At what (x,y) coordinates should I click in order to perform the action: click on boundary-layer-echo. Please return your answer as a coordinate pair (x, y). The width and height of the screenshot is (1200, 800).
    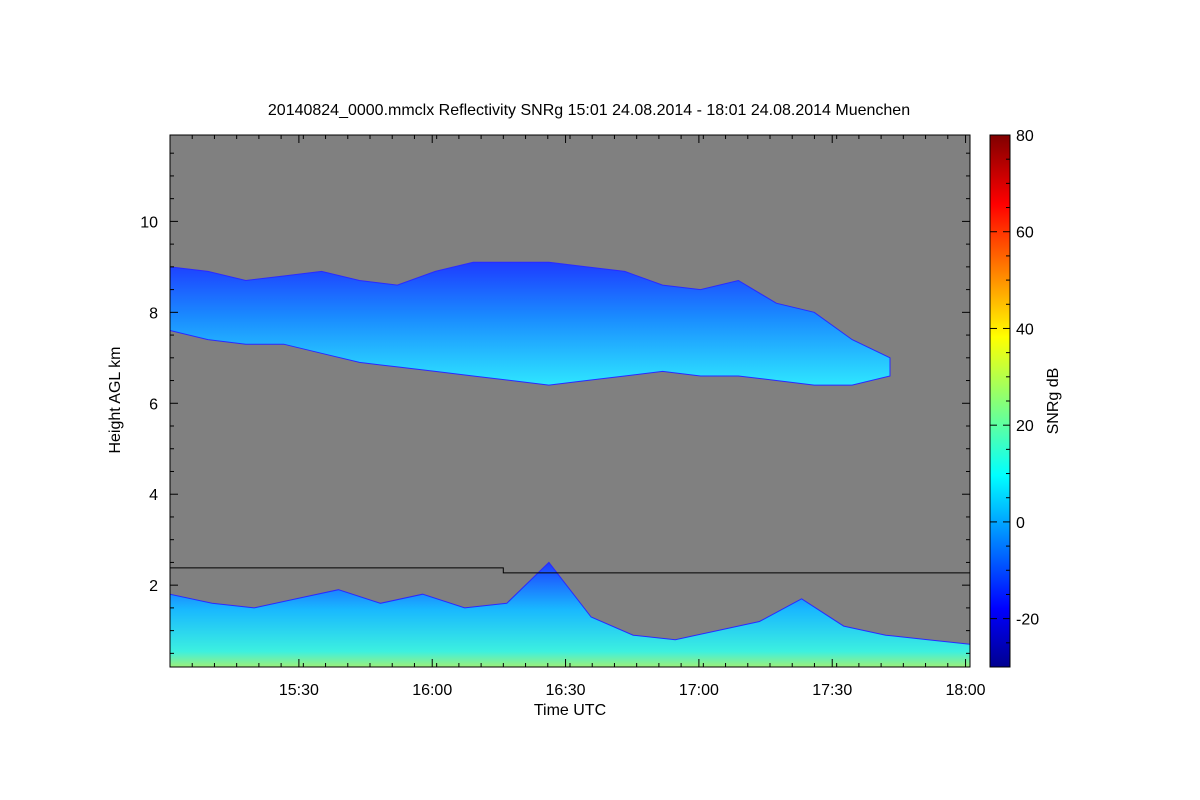
    Looking at the image, I should click on (570, 614).